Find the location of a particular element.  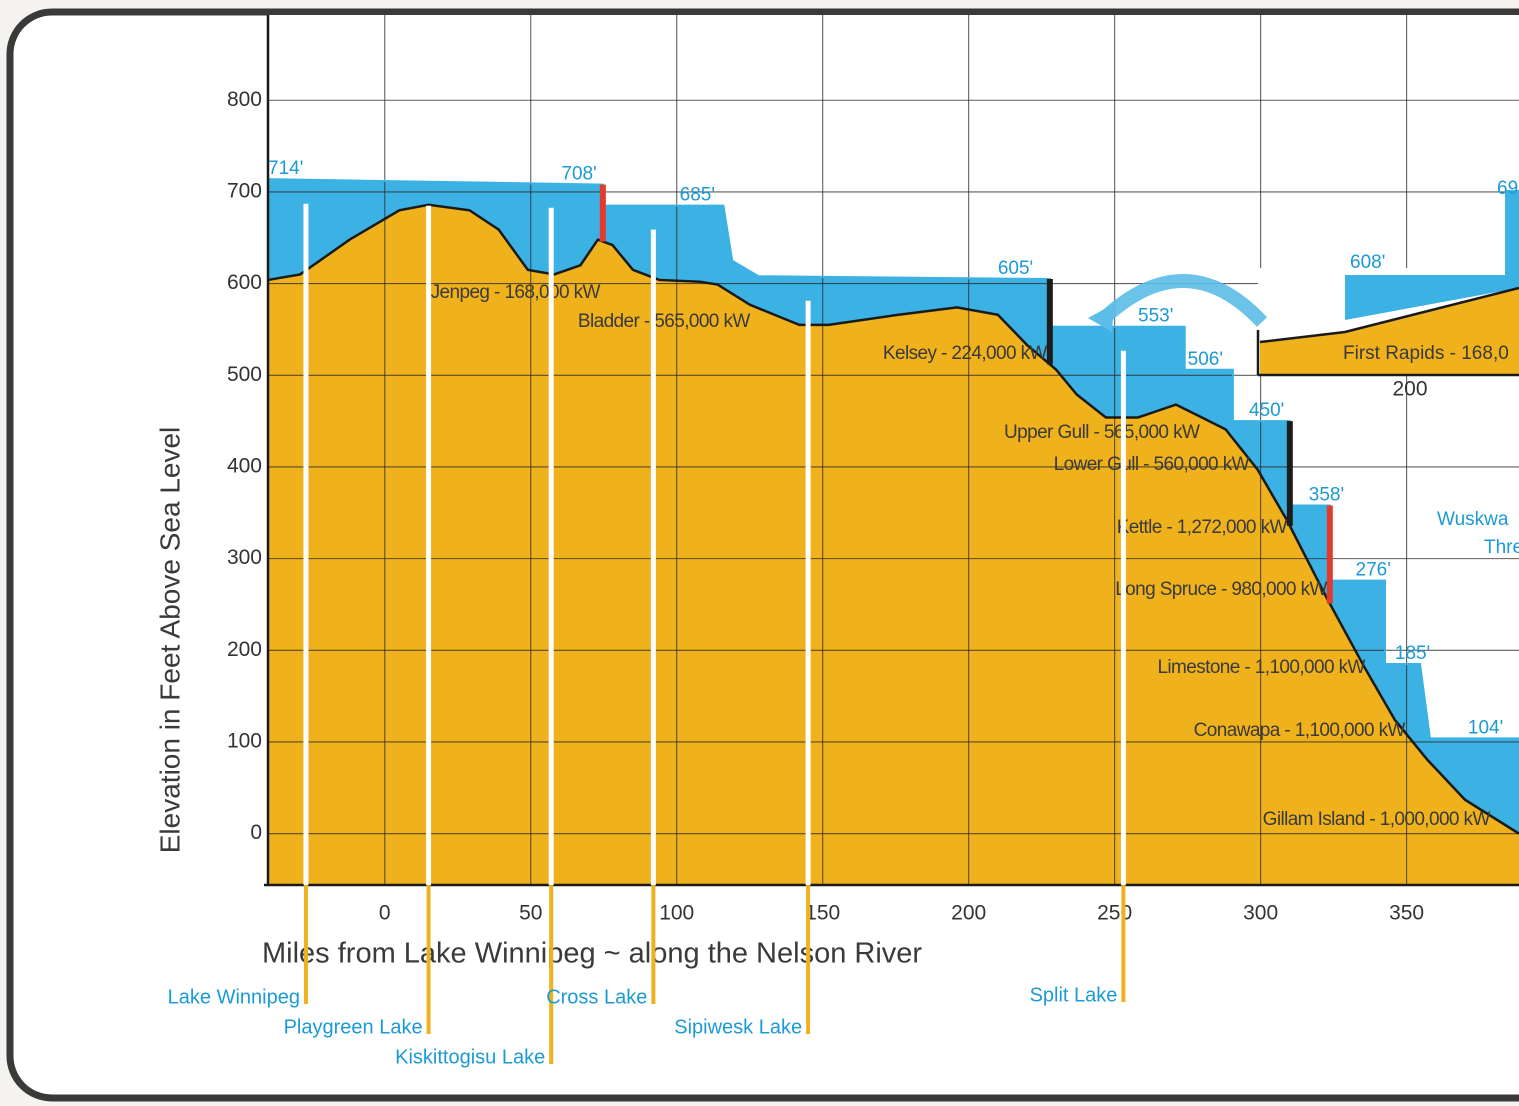

dam-label: Long Spruce - 980,000 kW is located at coordinates (1221, 589).